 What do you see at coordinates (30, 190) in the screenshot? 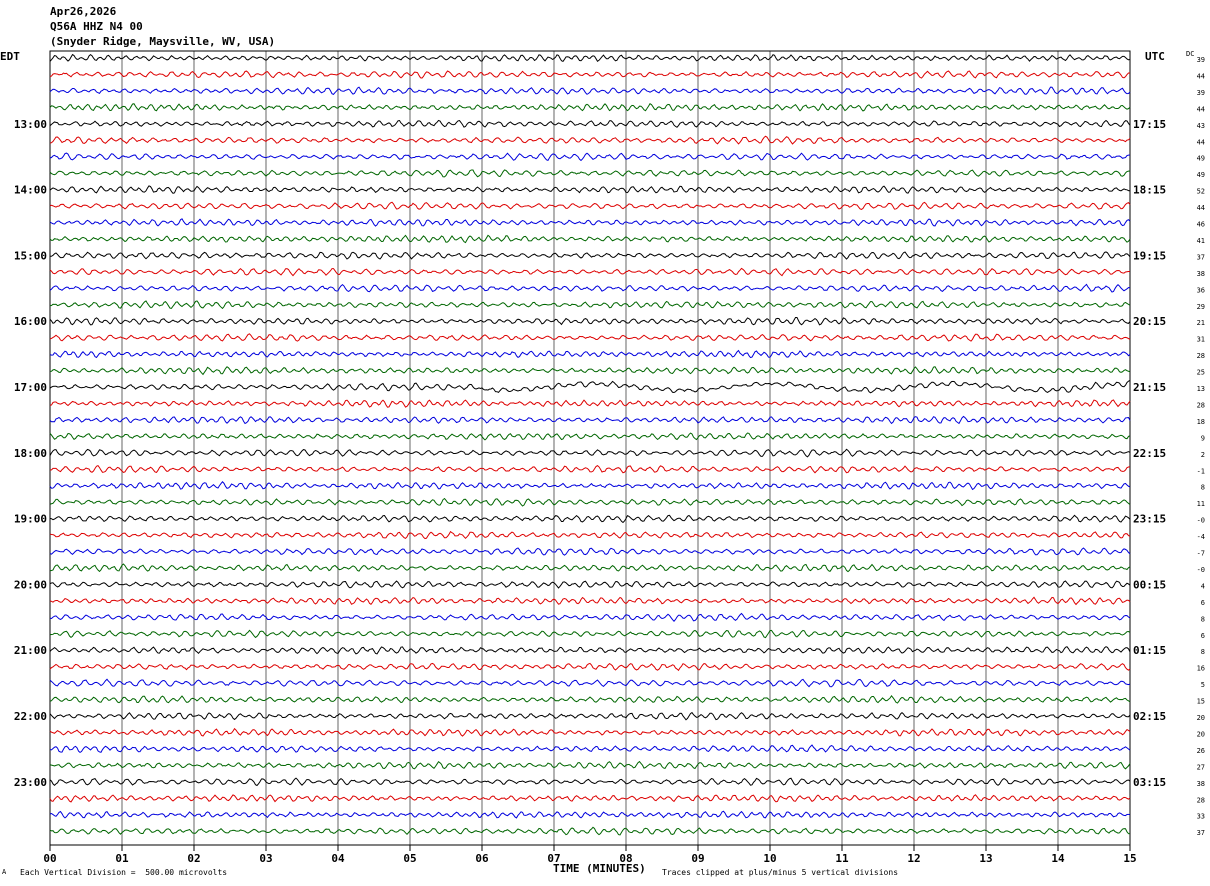
I see `edt-hour-label: 14:00` at bounding box center [30, 190].